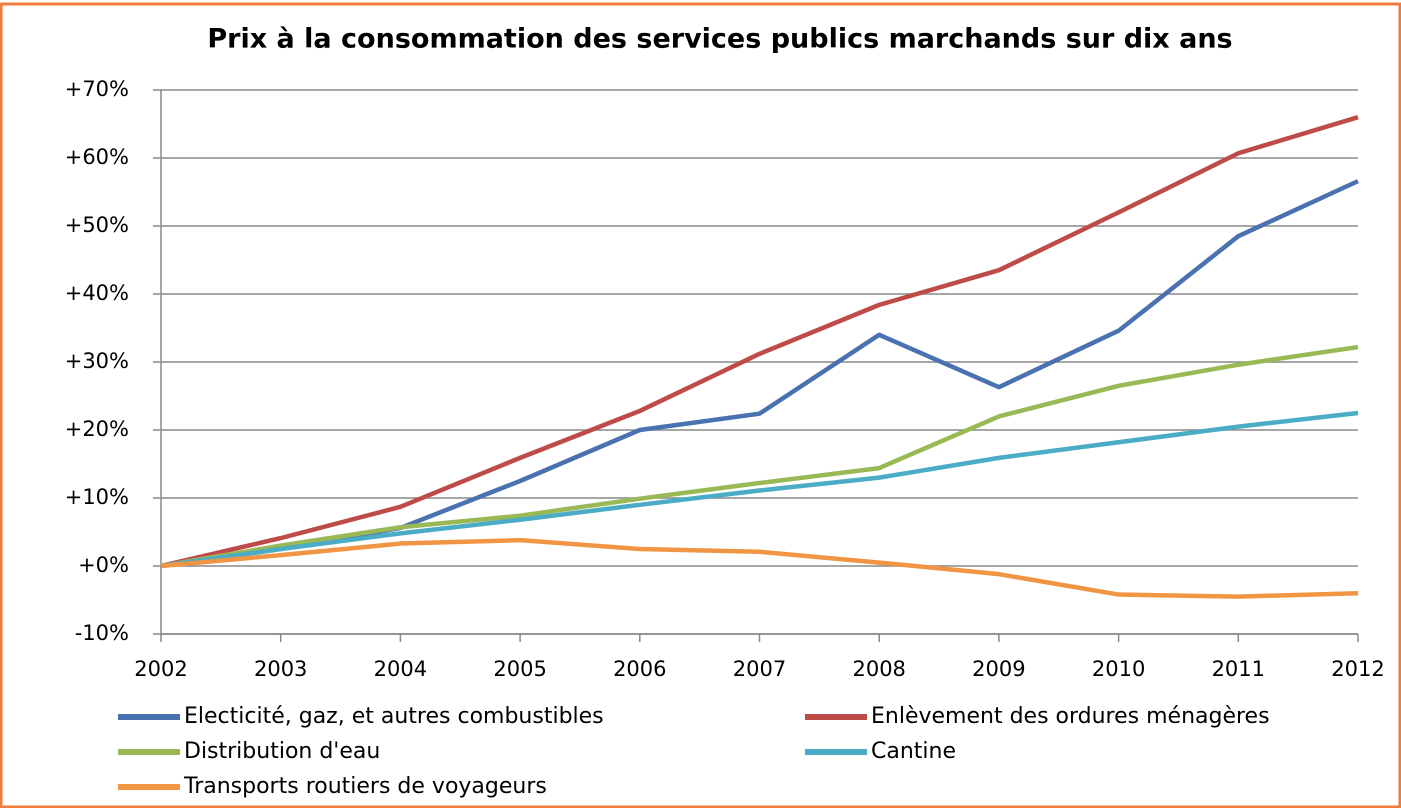  I want to click on legend-label: Cantine, so click(913, 751).